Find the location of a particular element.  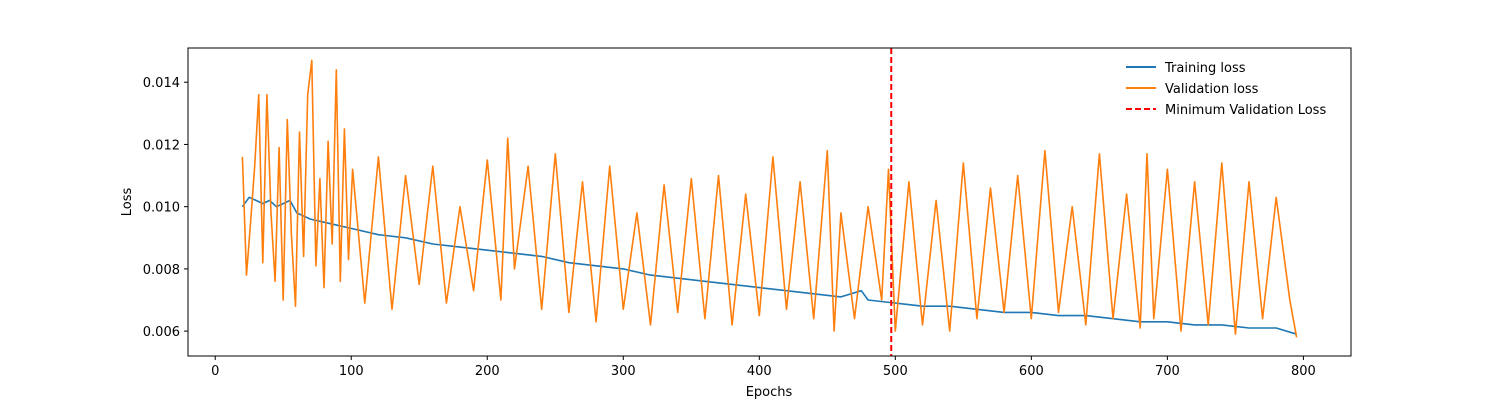

legend-label-min-validation-loss: Minimum Validation Loss is located at coordinates (1245, 110).